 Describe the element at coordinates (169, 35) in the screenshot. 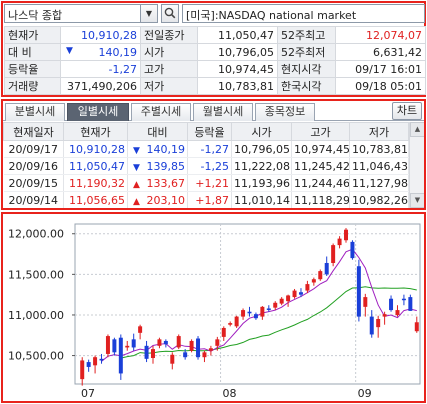

I see `quote-label: 전일종가` at that location.